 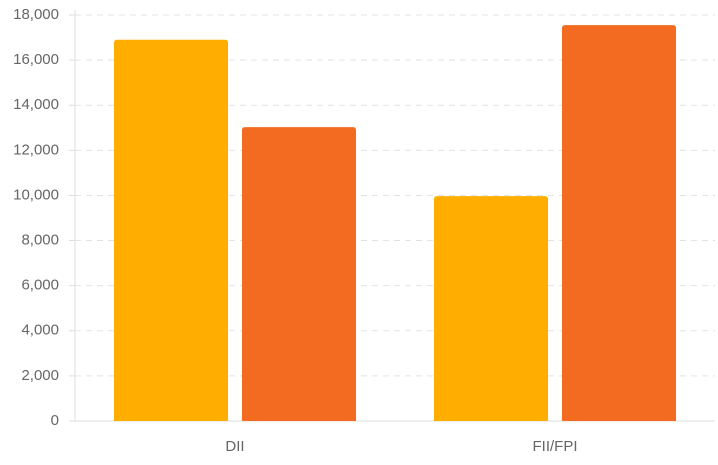 What do you see at coordinates (234, 446) in the screenshot?
I see `x-tick-label: DII` at bounding box center [234, 446].